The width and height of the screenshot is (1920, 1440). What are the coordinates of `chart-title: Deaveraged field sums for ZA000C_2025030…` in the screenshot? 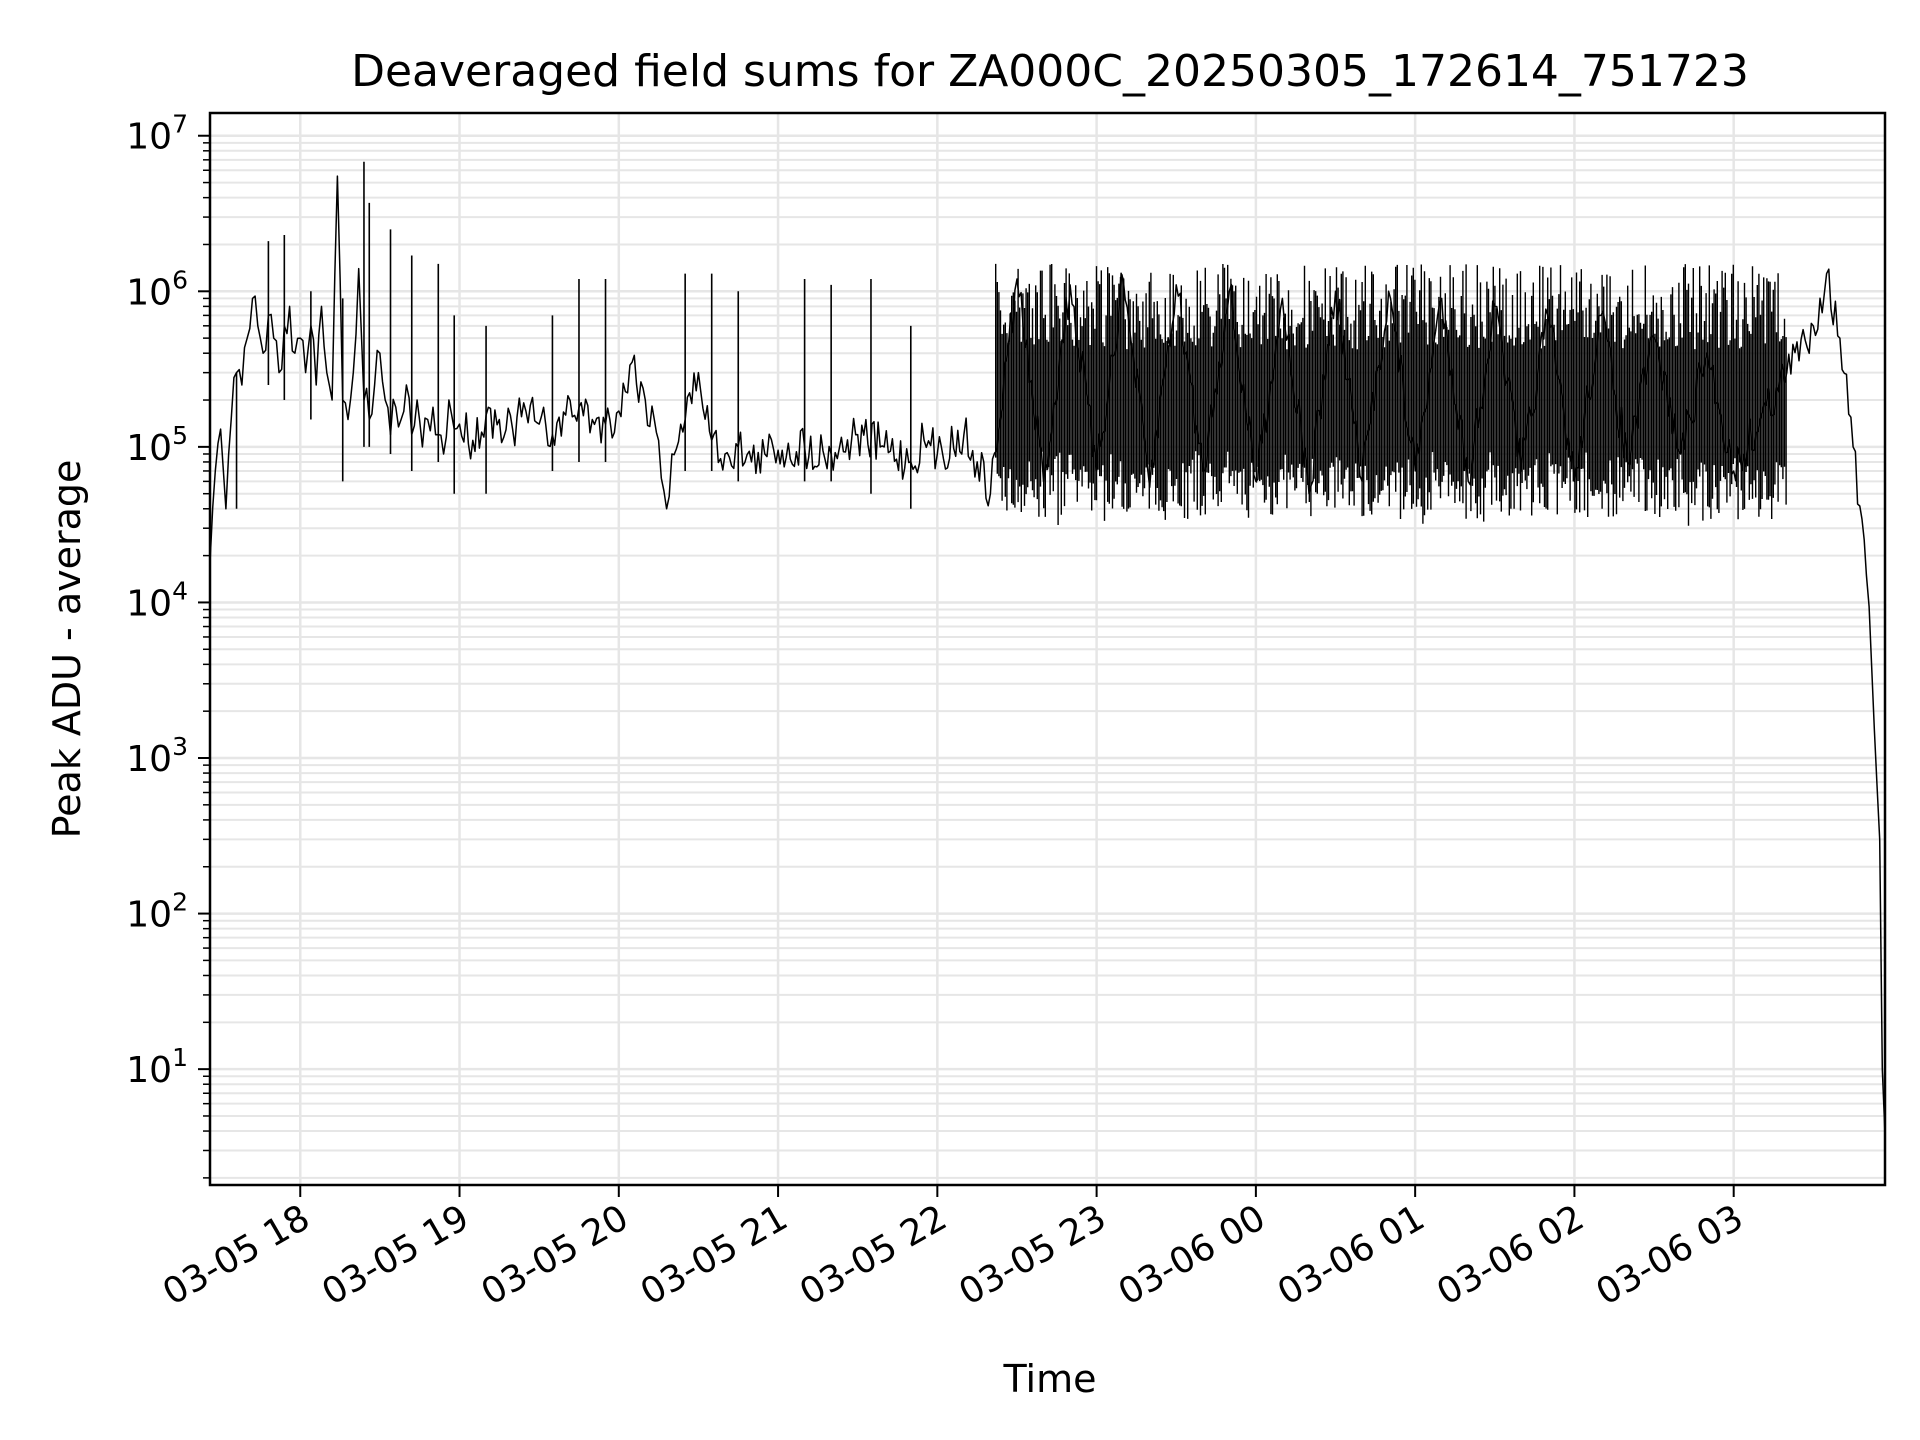 It's located at (1050, 71).